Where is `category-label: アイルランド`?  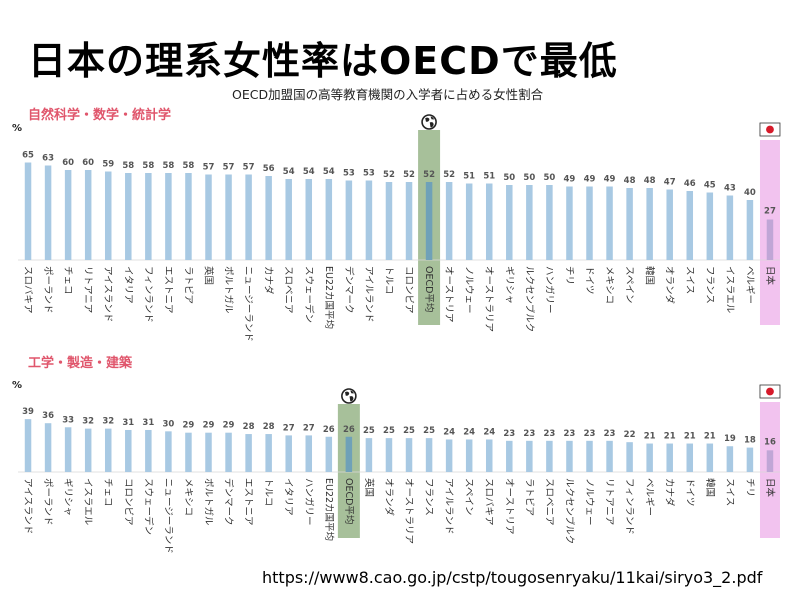
category-label: アイルランド is located at coordinates (448, 506).